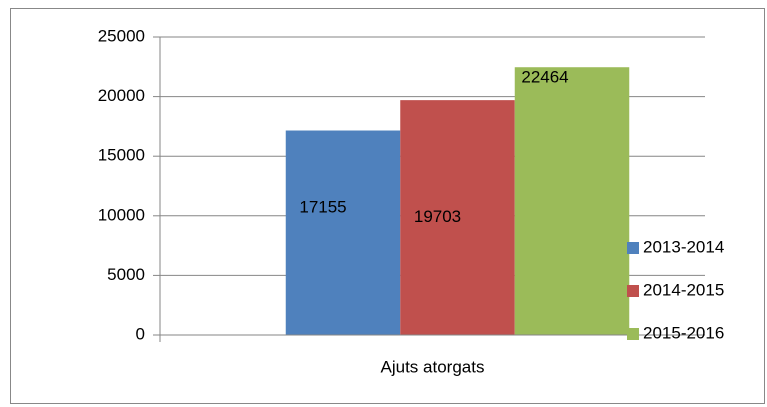 The width and height of the screenshot is (767, 407). What do you see at coordinates (140, 333) in the screenshot?
I see `y-tick-label: 0` at bounding box center [140, 333].